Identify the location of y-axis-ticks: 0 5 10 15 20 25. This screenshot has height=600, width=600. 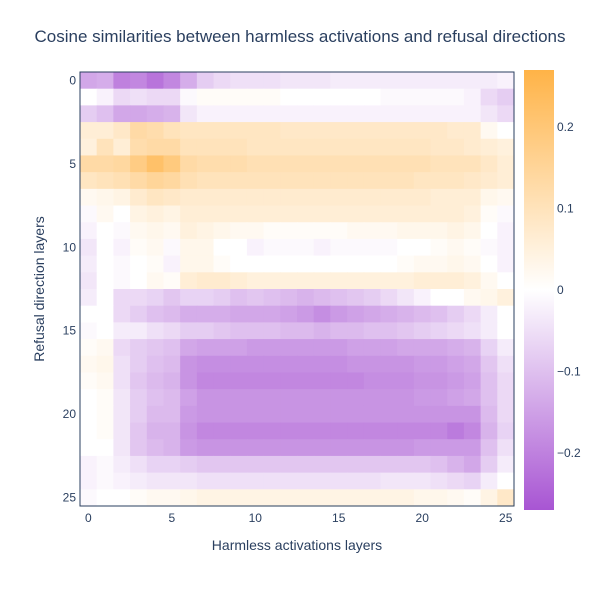
(70, 288).